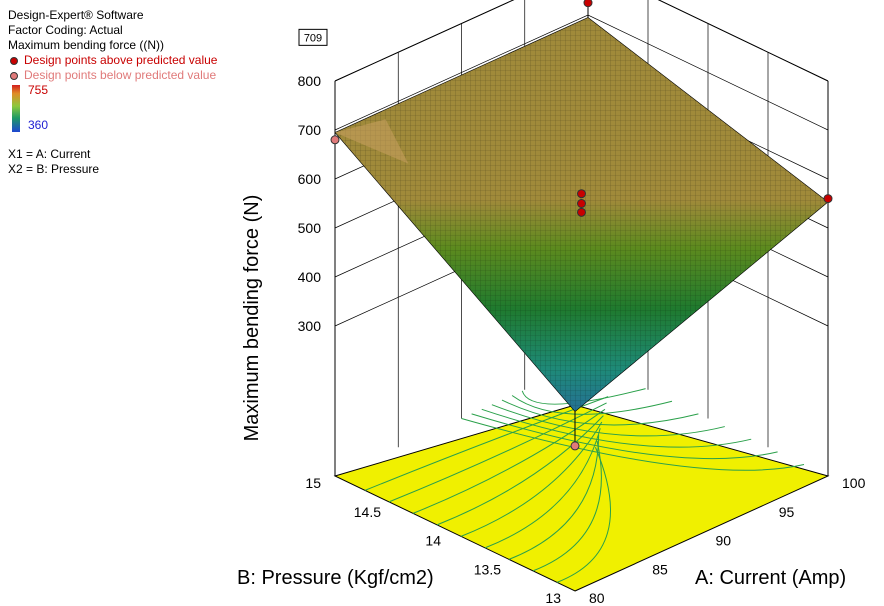 This screenshot has width=884, height=606. Describe the element at coordinates (310, 326) in the screenshot. I see `z-tick-label: 300` at that location.